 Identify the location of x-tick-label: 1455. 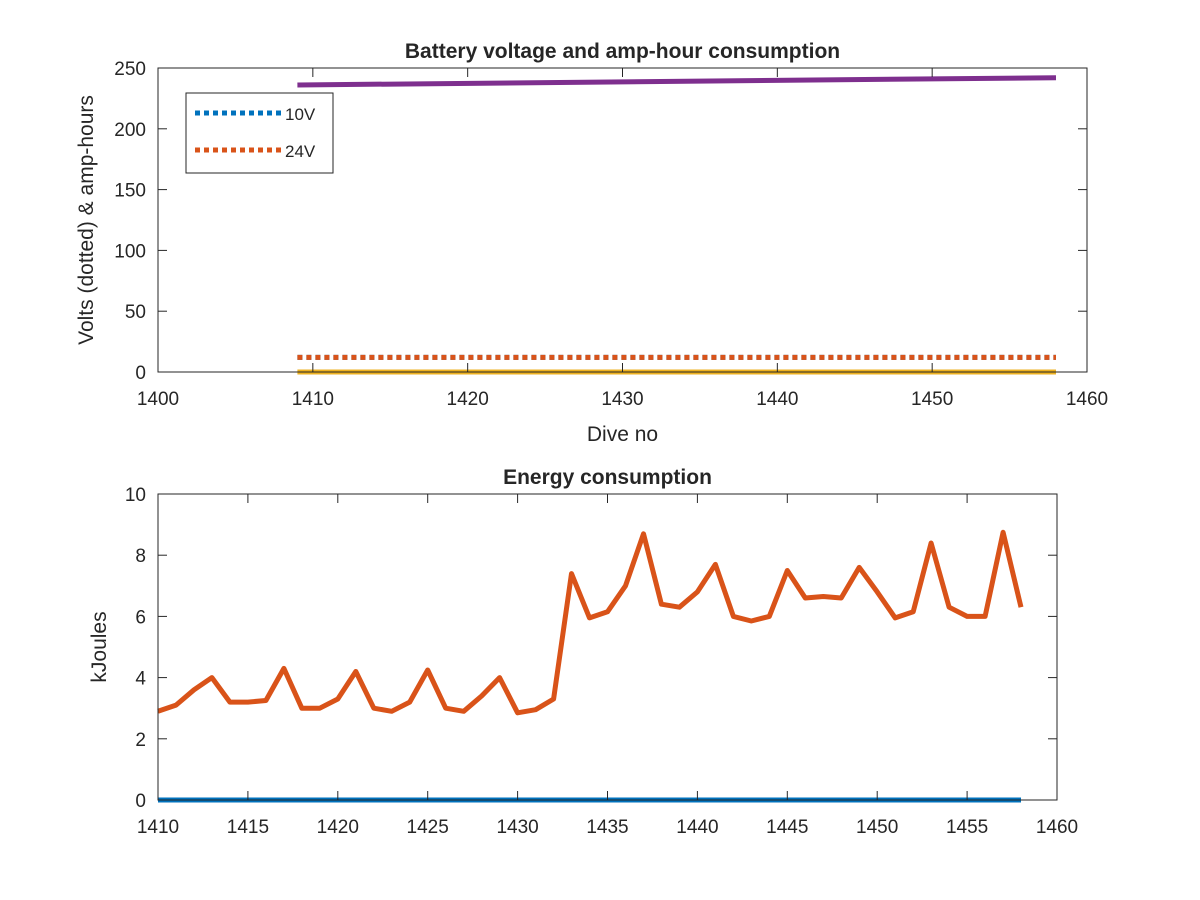
(967, 827).